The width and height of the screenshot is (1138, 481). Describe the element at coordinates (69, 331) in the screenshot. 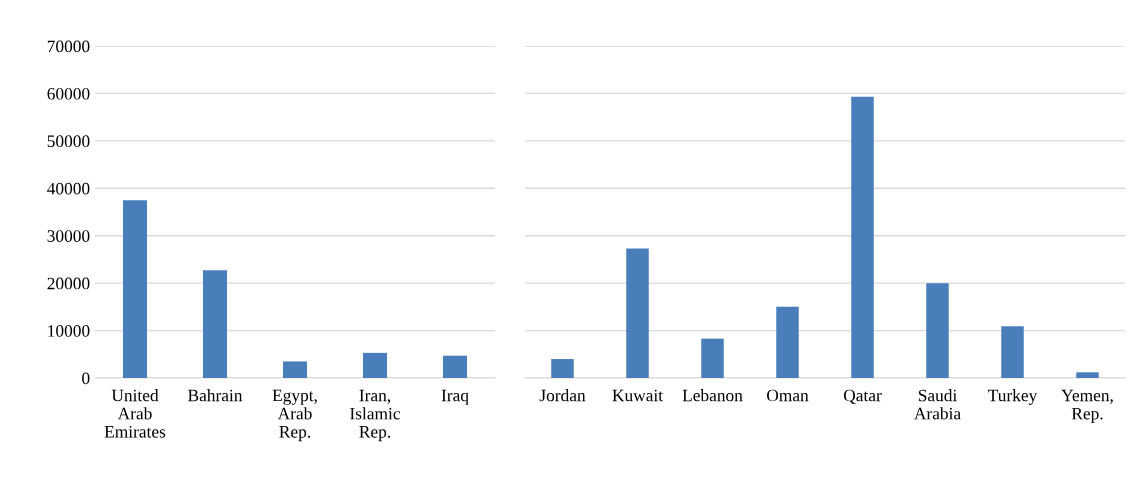

I see `y-tick-label: 10000` at that location.